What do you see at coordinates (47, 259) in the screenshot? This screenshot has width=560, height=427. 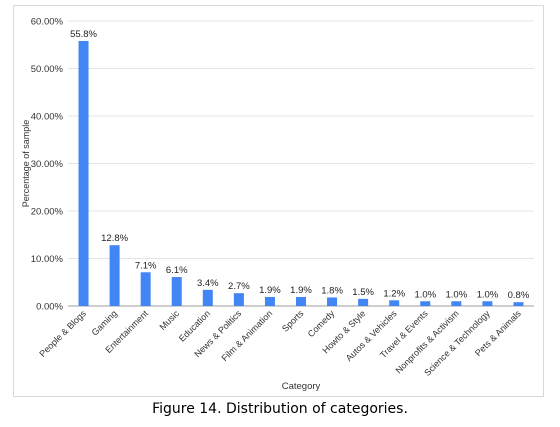 I see `y-tick-label: 10.00%` at bounding box center [47, 259].